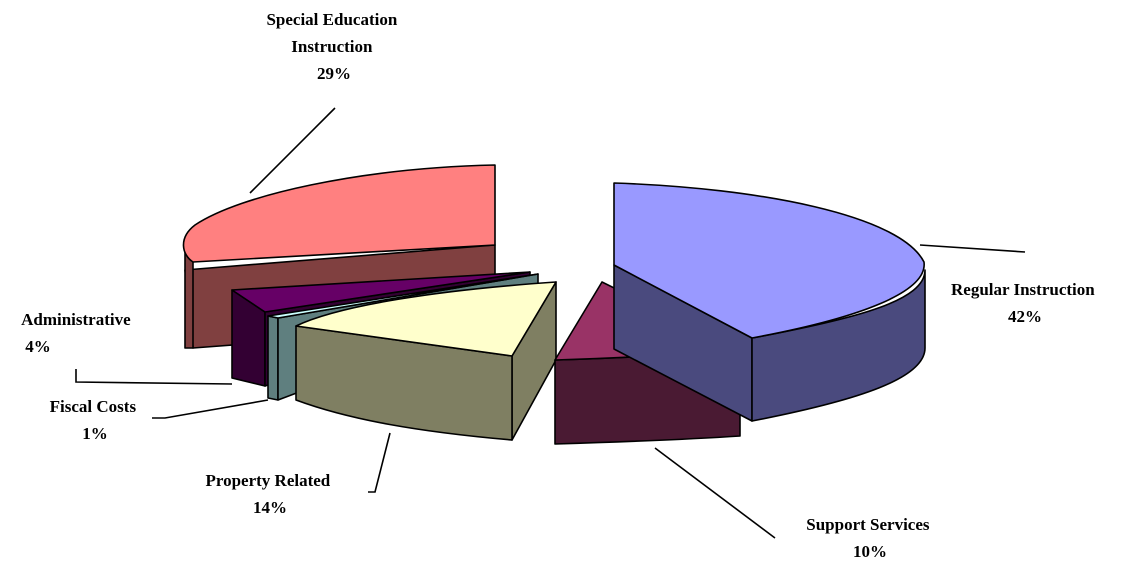 The image size is (1125, 563). What do you see at coordinates (273, 358) in the screenshot?
I see `pie-slice-fiscal-costs-side` at bounding box center [273, 358].